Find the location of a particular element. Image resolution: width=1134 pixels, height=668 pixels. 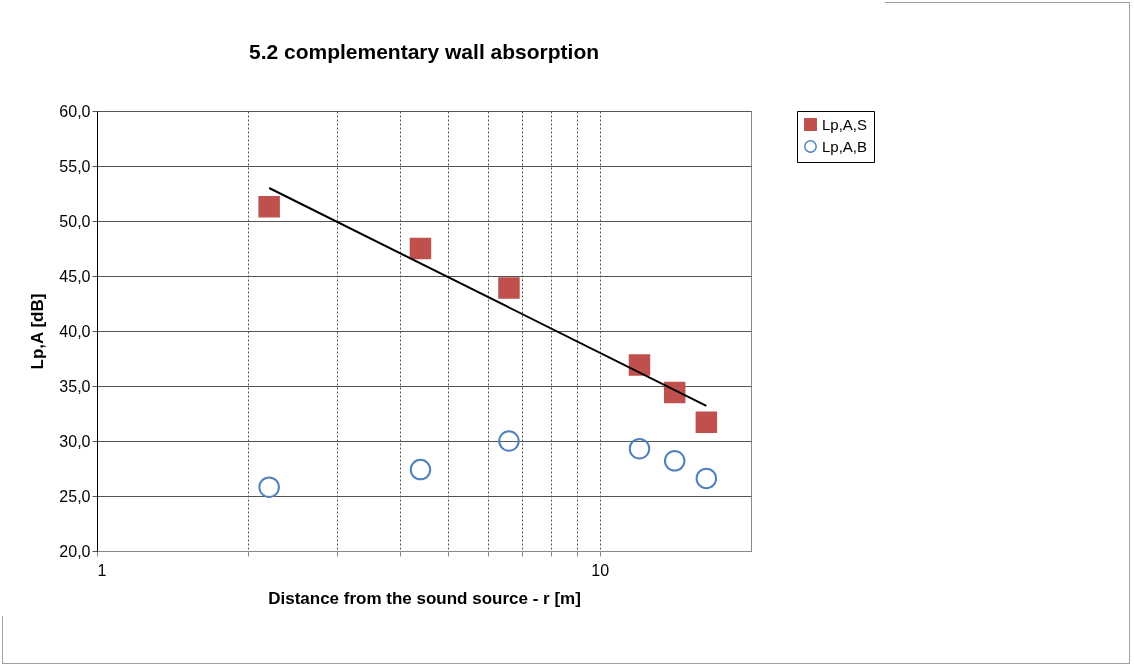

x-axis-title: Distance from the sound source - r [m] is located at coordinates (424, 598).